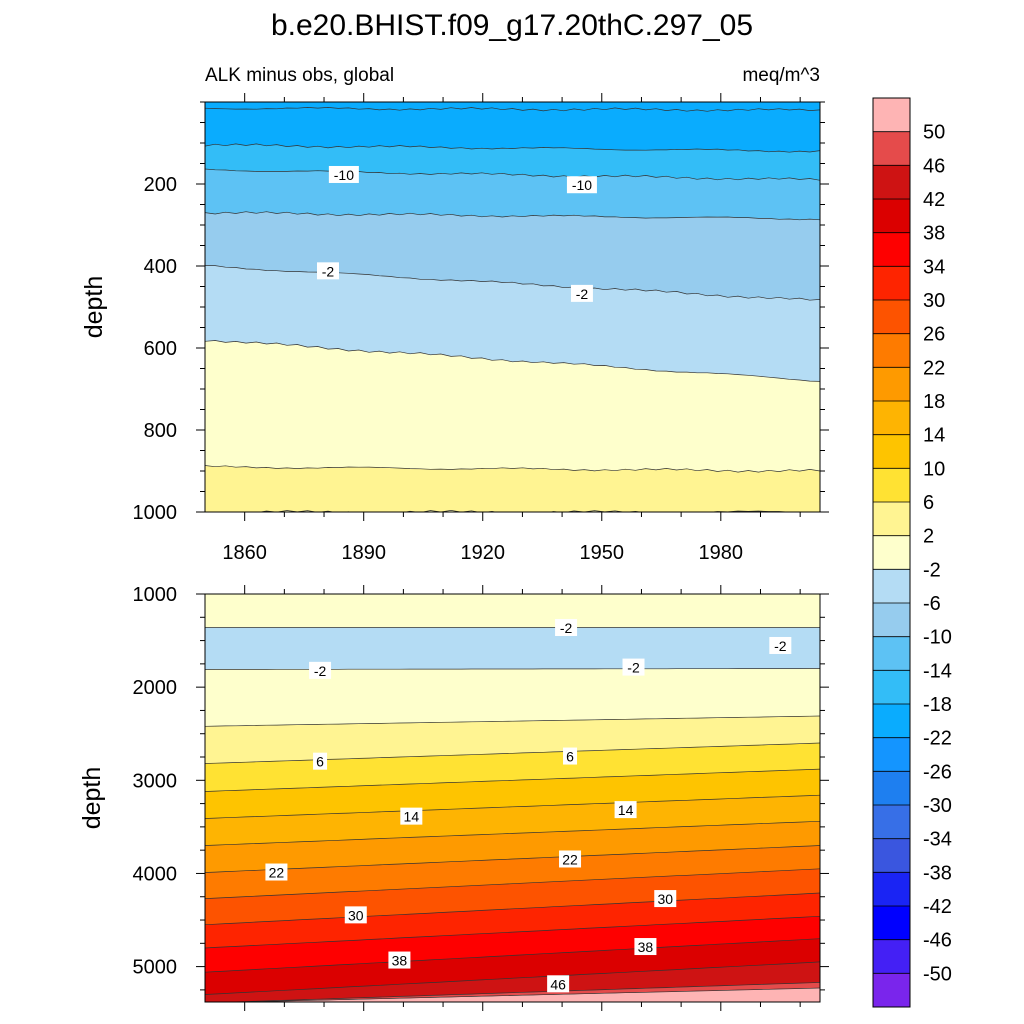 Image resolution: width=1024 pixels, height=1024 pixels. I want to click on bottom-contour-label-6: 14, so click(412, 817).